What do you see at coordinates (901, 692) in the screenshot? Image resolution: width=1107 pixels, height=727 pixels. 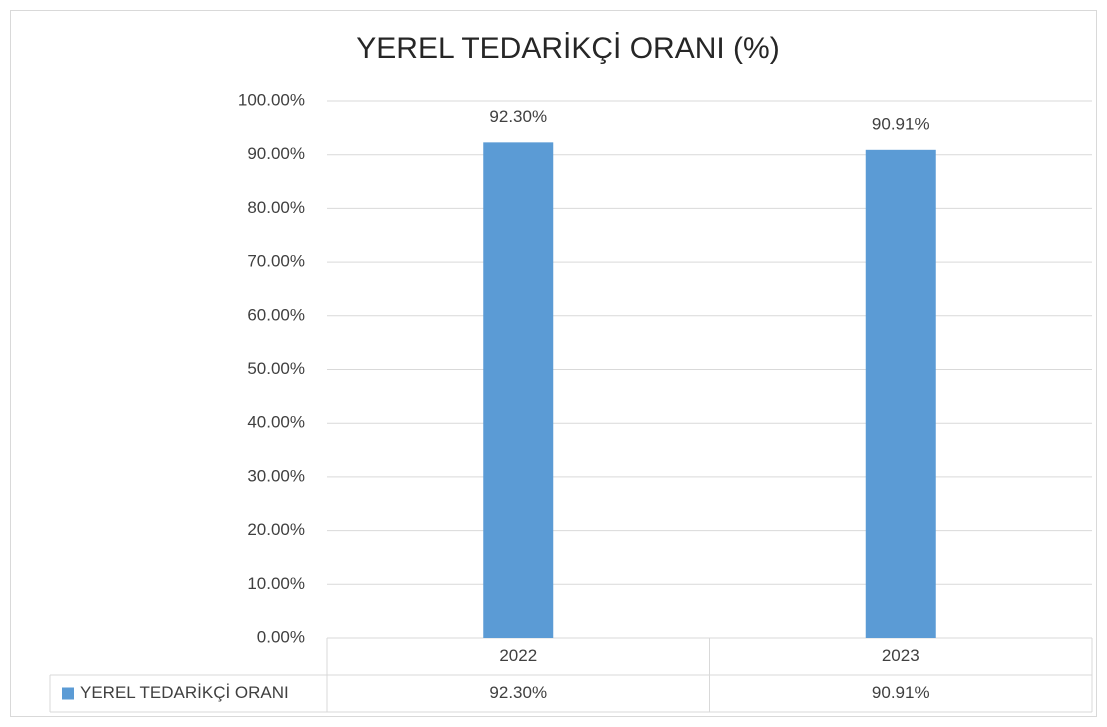 I see `table-value: 90.91%` at bounding box center [901, 692].